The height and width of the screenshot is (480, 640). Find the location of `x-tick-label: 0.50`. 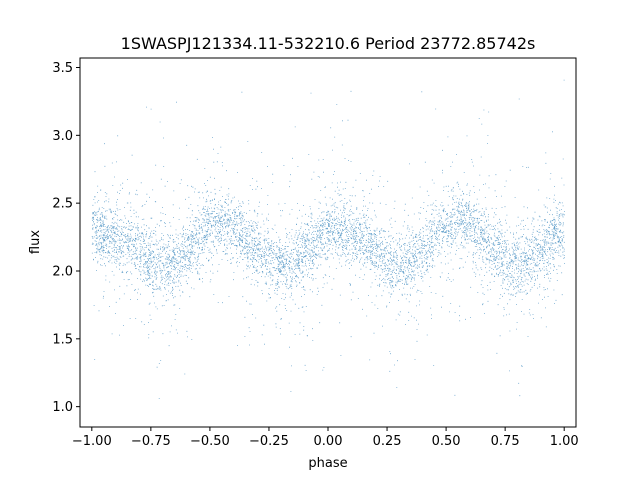

x-tick-label: 0.50 is located at coordinates (446, 441).